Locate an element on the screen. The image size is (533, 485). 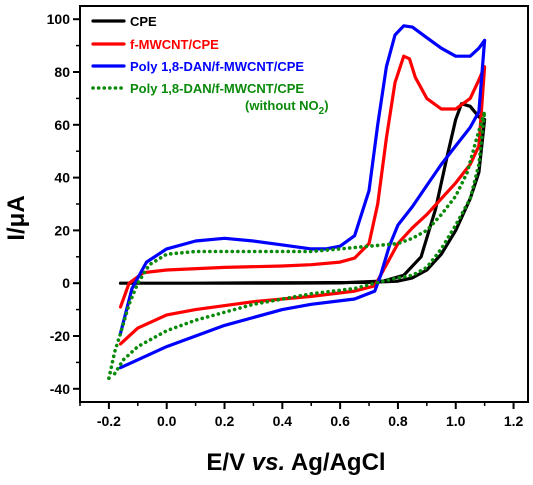
x-tick-label: 0.0 is located at coordinates (167, 421).